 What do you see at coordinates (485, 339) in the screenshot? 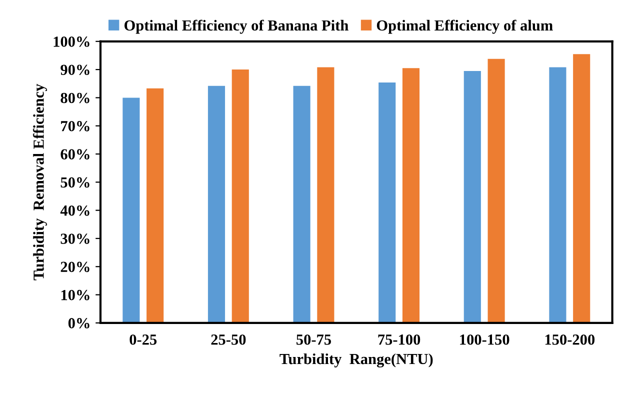
I see `x-tick-label: 100-150` at bounding box center [485, 339].